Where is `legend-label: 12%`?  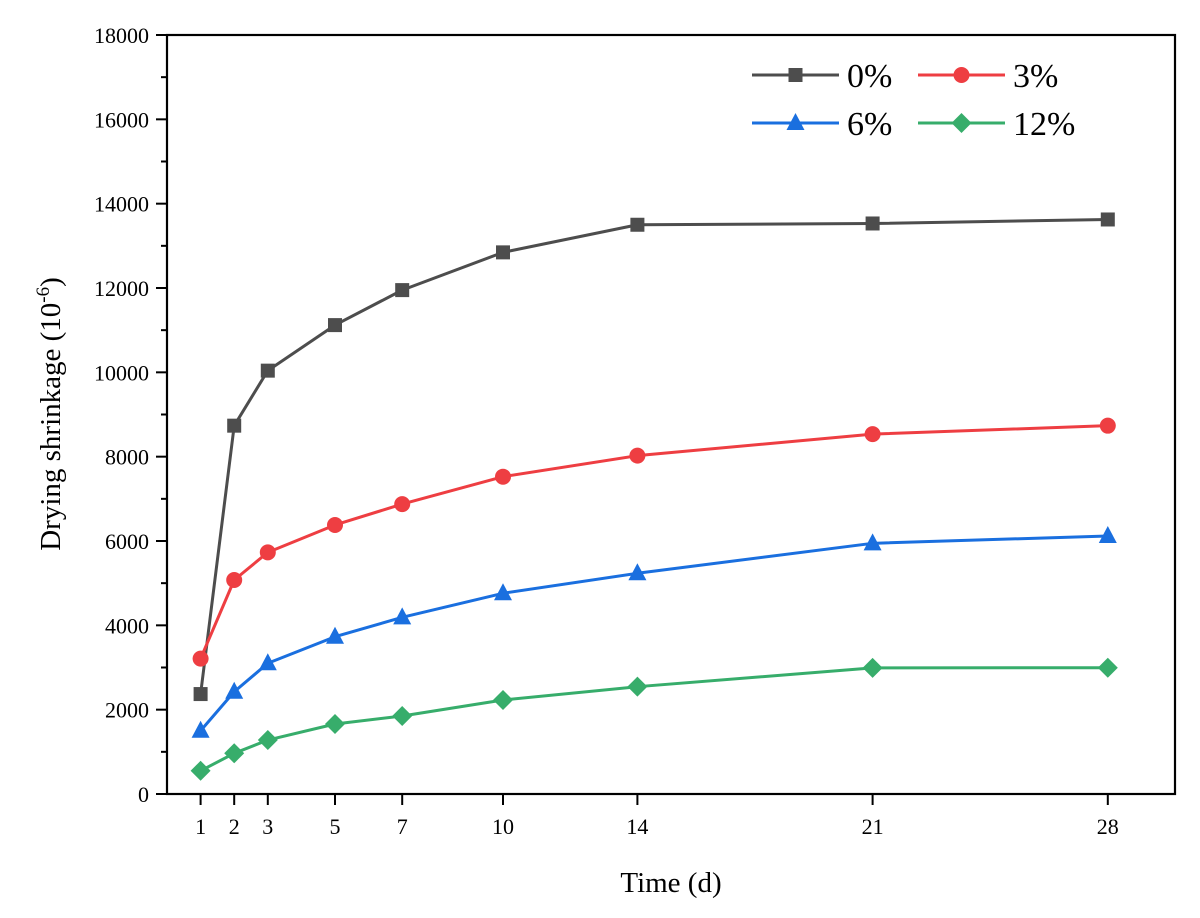
legend-label: 12% is located at coordinates (1044, 124).